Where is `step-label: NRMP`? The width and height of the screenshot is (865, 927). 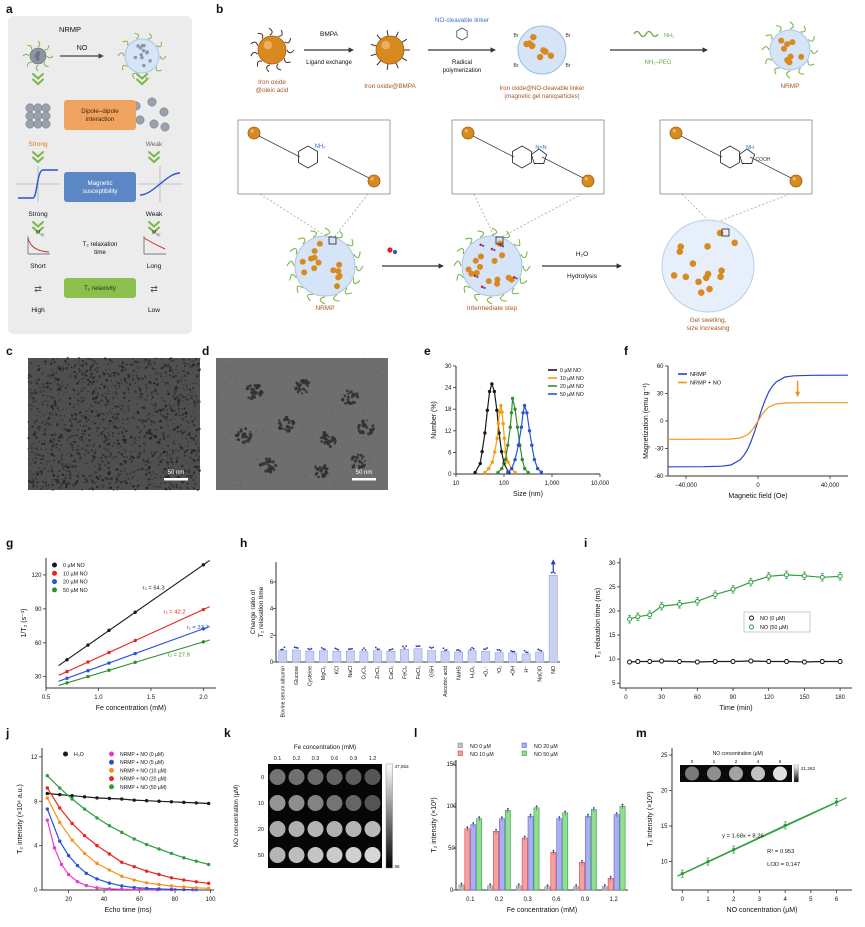 step-label: NRMP is located at coordinates (324, 308).